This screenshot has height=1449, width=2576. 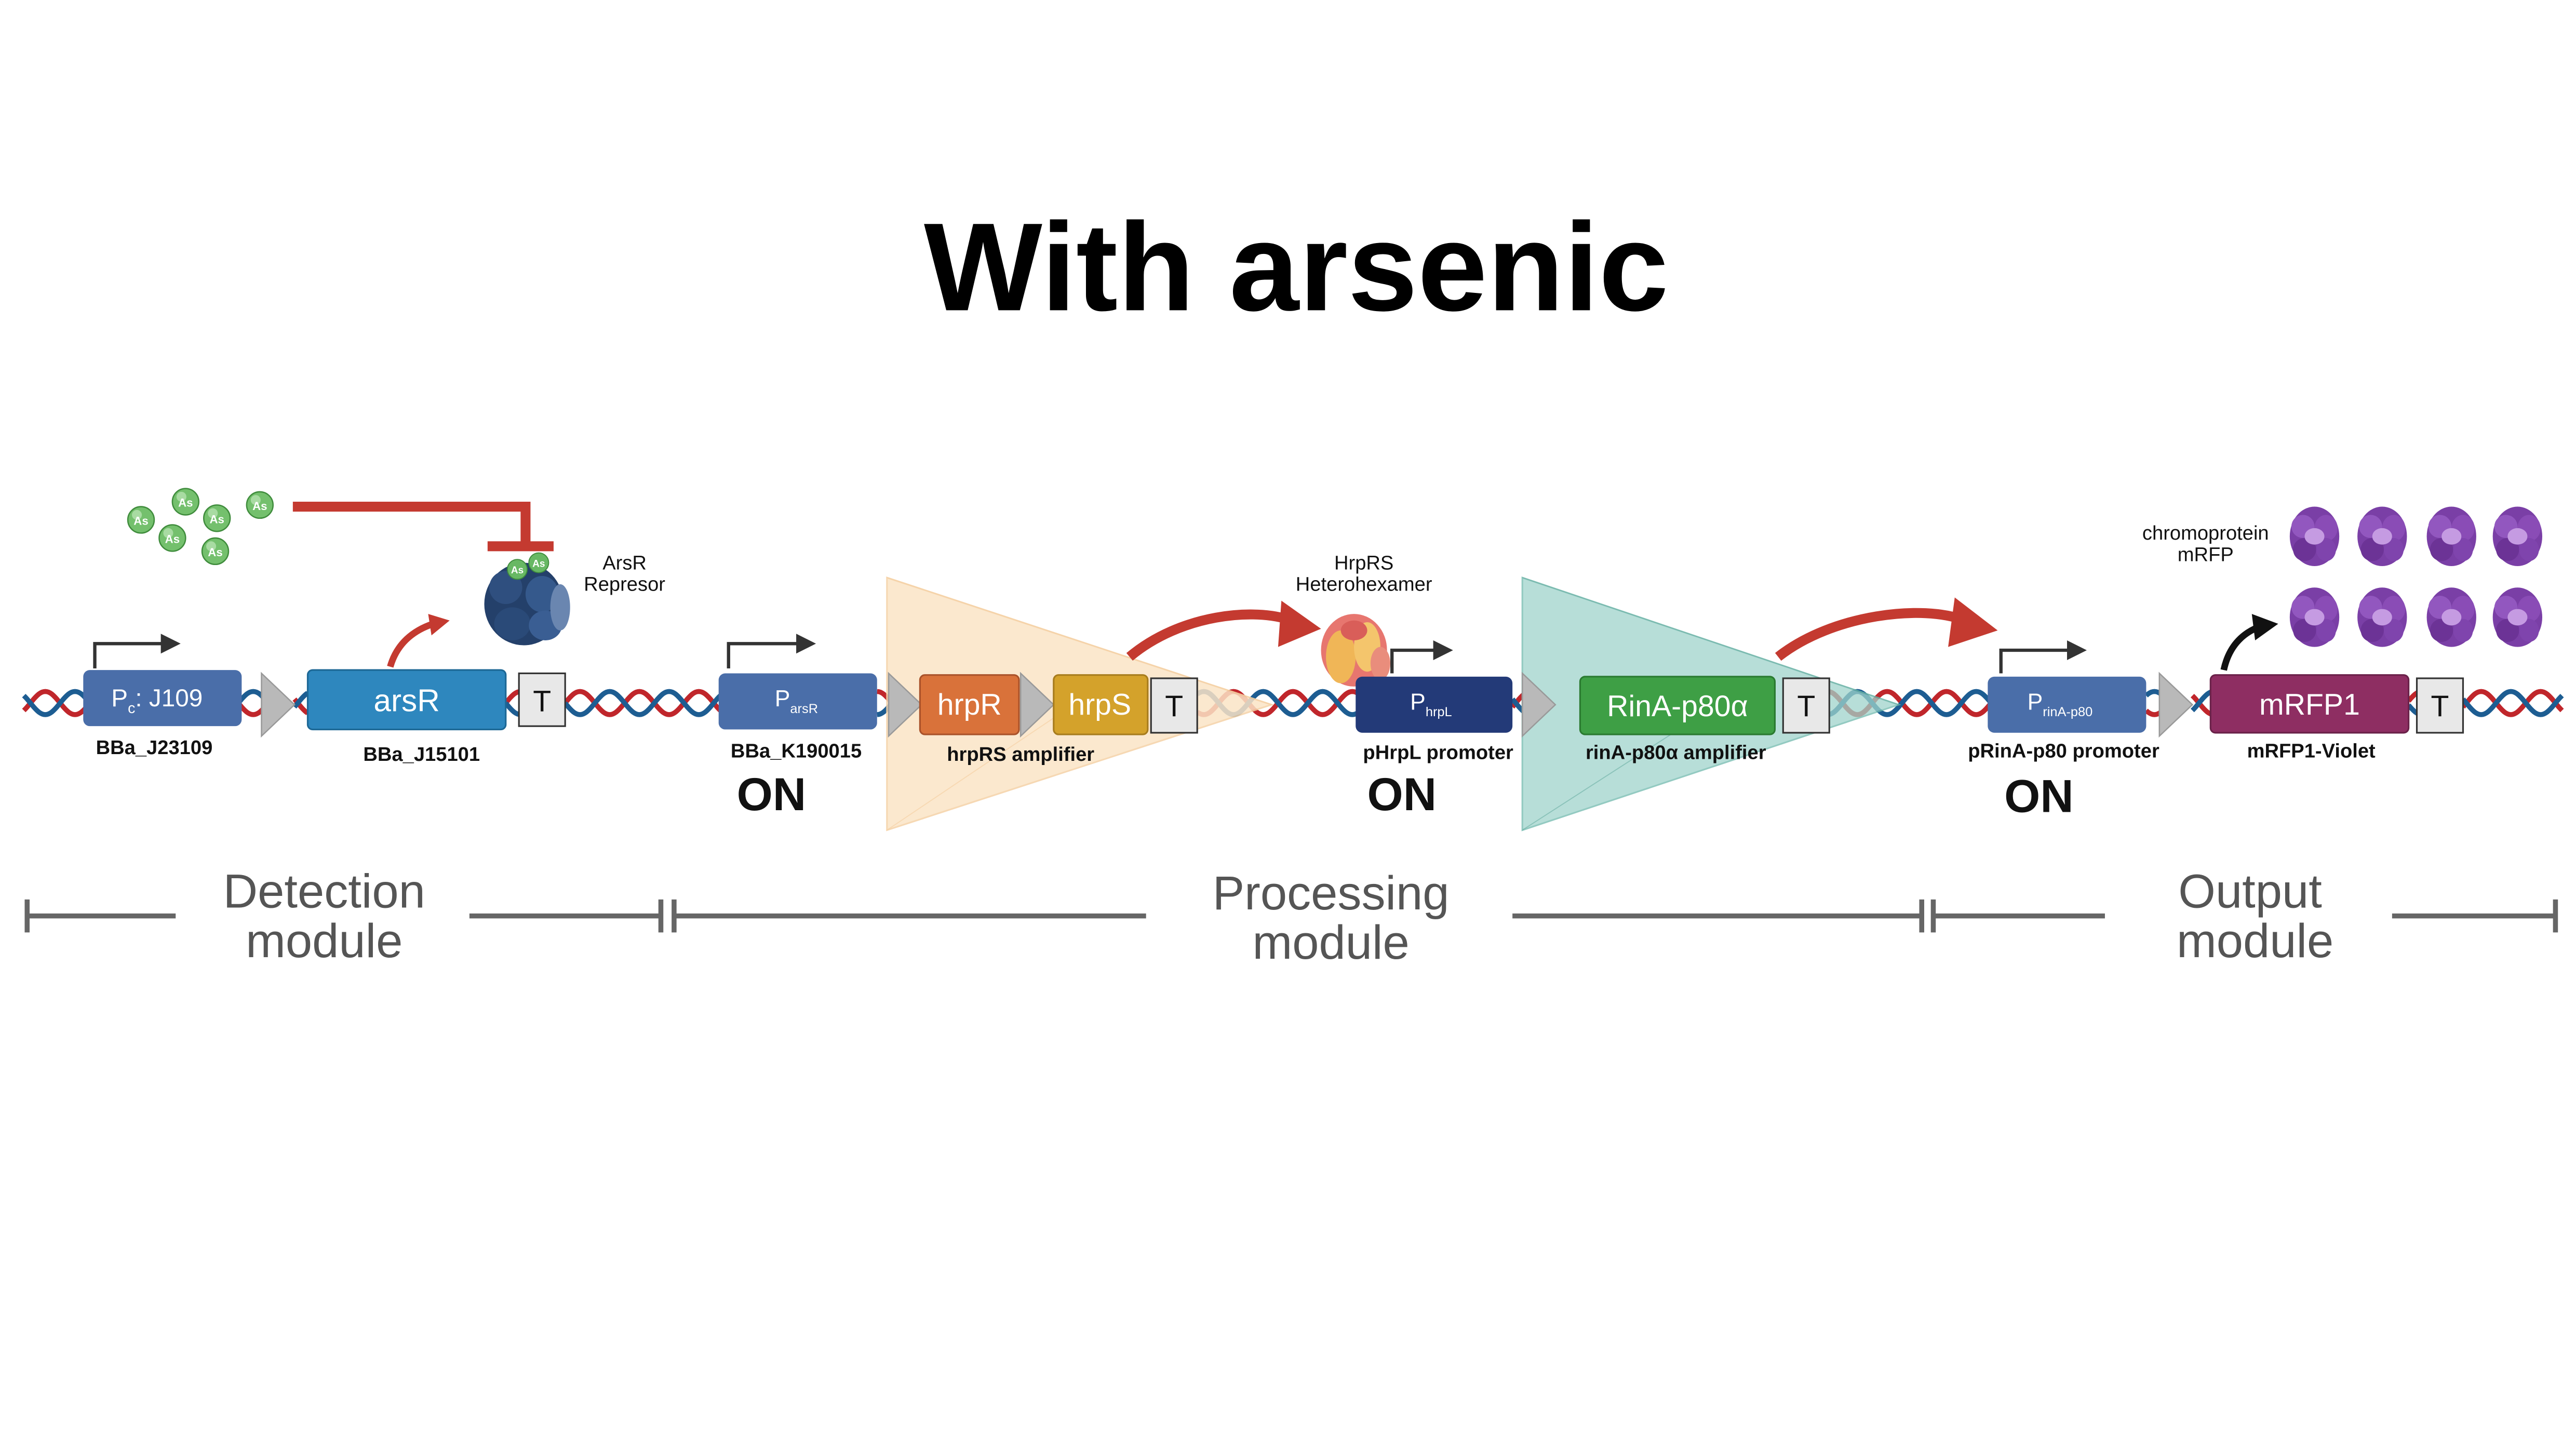 What do you see at coordinates (1431, 704) in the screenshot?
I see `svg-text: PhrpL` at bounding box center [1431, 704].